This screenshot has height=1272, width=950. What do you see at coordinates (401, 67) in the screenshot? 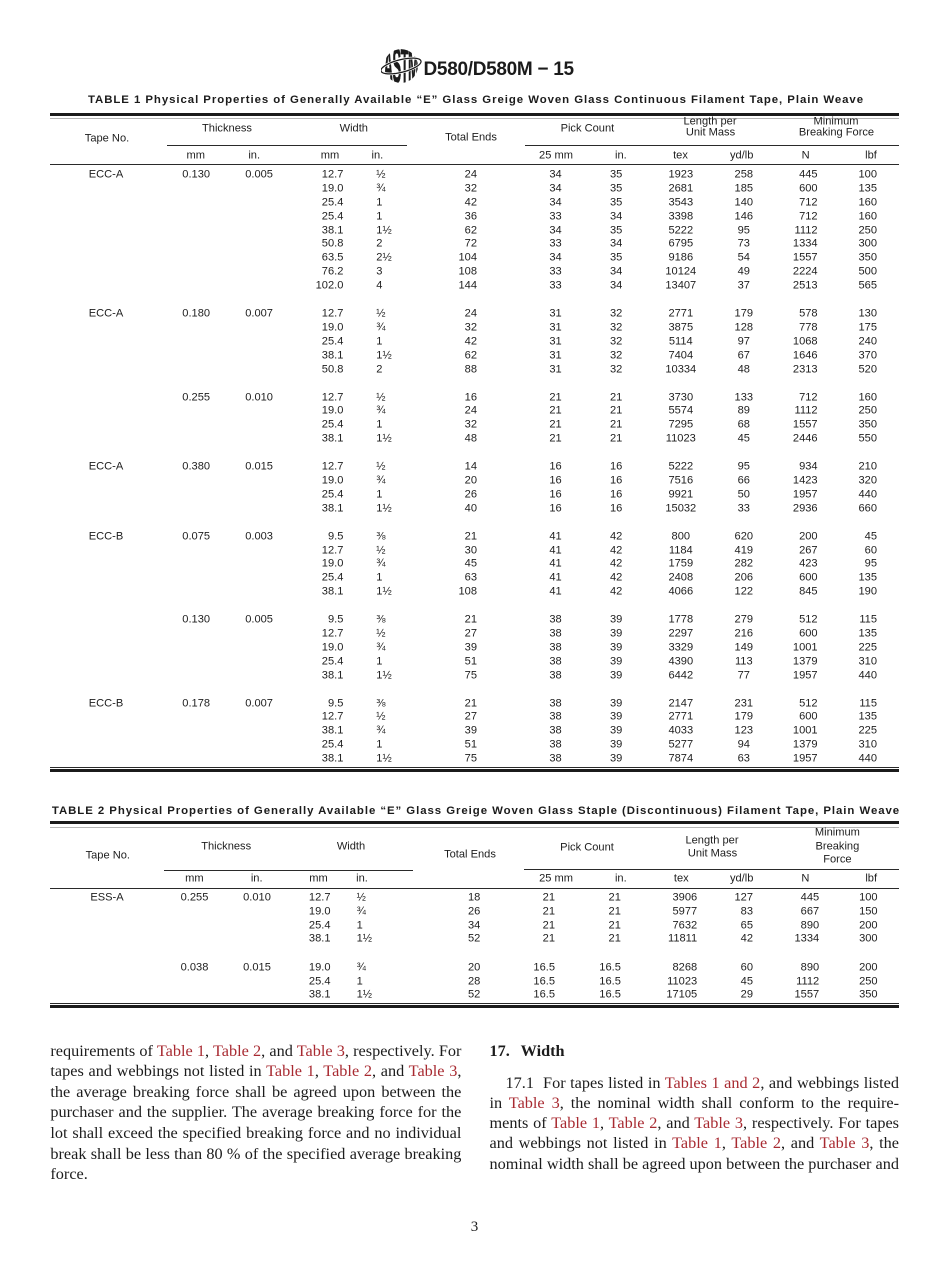
I see `svg-text: ASTM` at bounding box center [401, 67].